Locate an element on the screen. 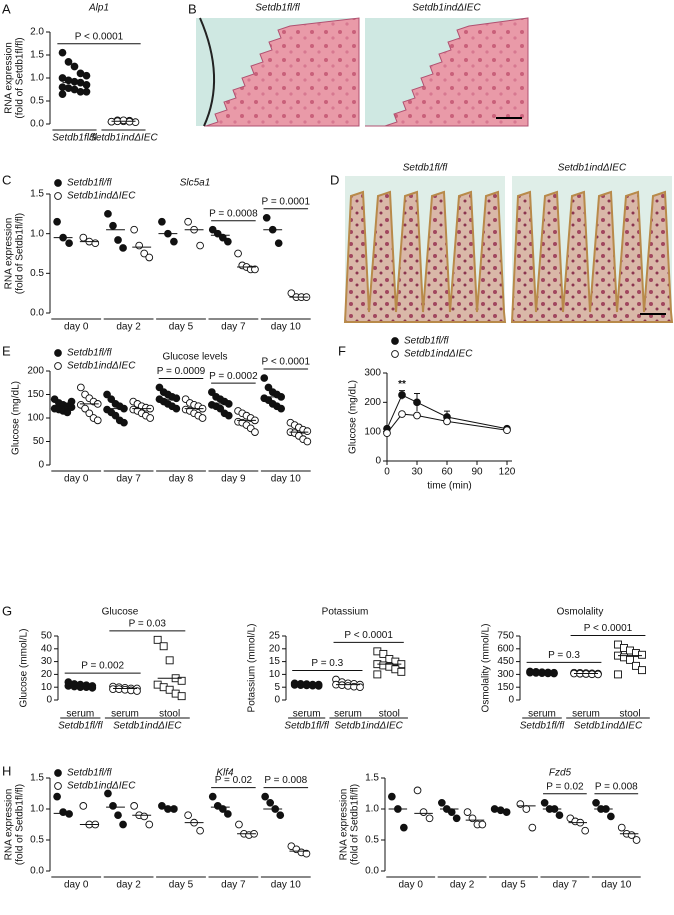  p-value: P = 0.03 is located at coordinates (148, 623).